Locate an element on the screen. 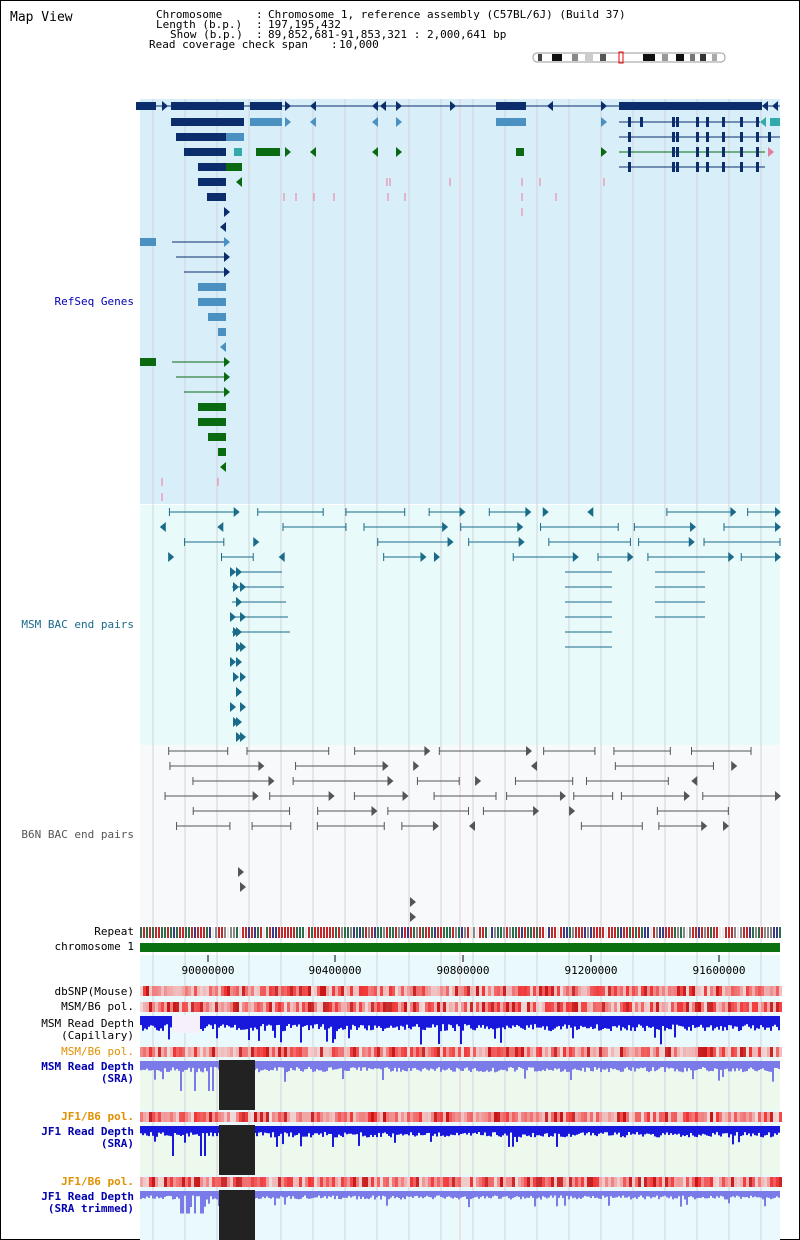 The image size is (800, 1240). label-b6n-bac-end-pairs: B6N BAC end pairs is located at coordinates (77, 834).